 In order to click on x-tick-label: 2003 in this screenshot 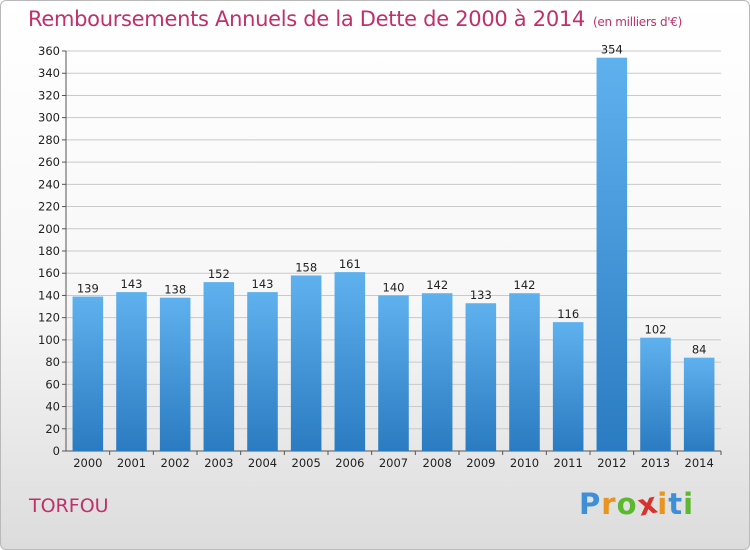, I will do `click(218, 463)`.